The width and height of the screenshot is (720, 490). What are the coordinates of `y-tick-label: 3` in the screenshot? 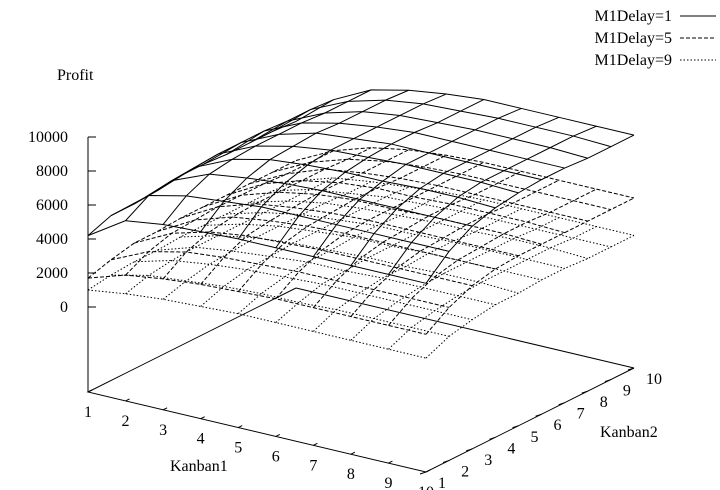 It's located at (488, 460).